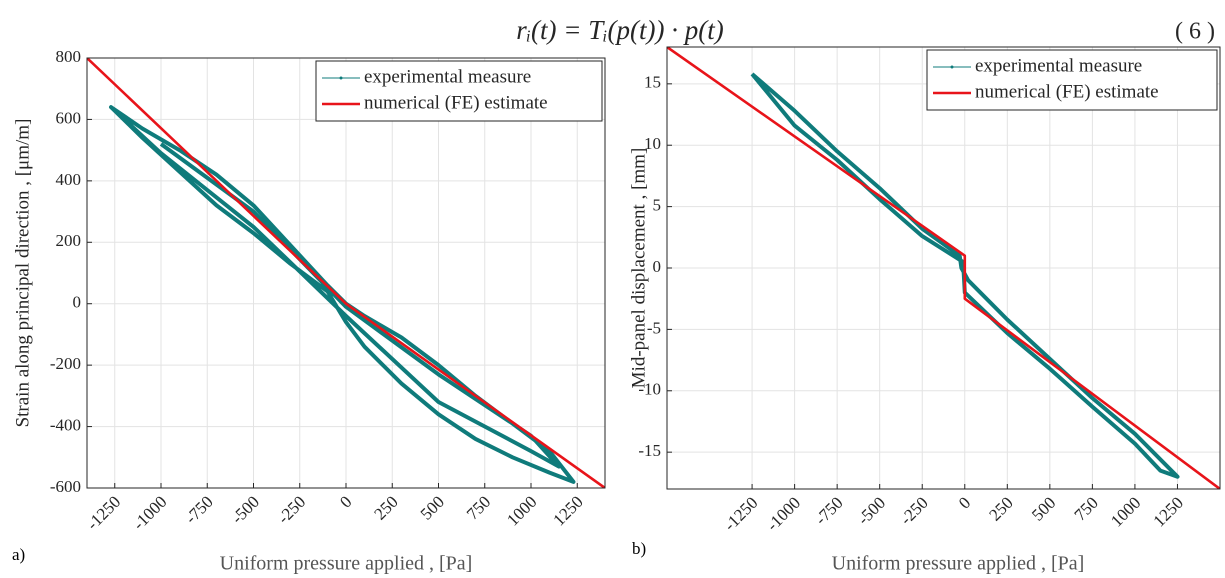 This screenshot has height=578, width=1225. I want to click on y-tick-label: -5, so click(654, 327).